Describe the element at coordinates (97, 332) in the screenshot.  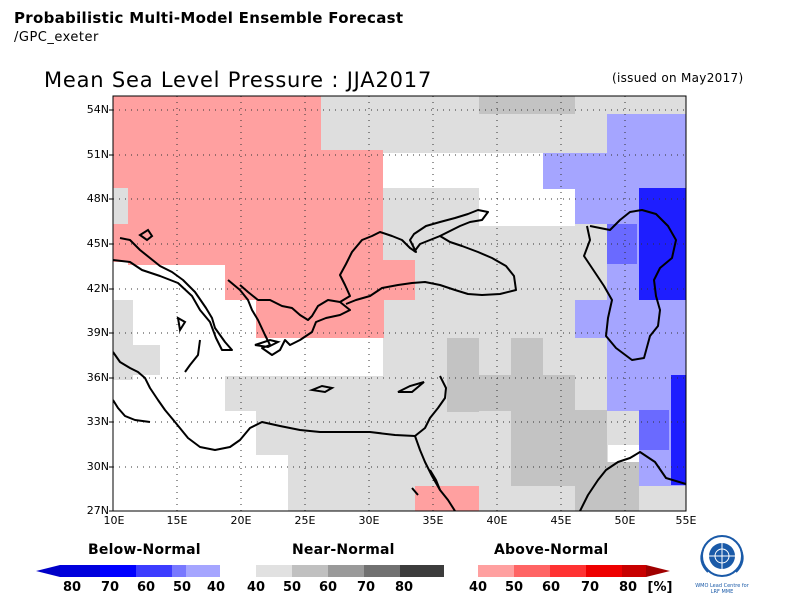
I see `lat-label: 39N` at that location.